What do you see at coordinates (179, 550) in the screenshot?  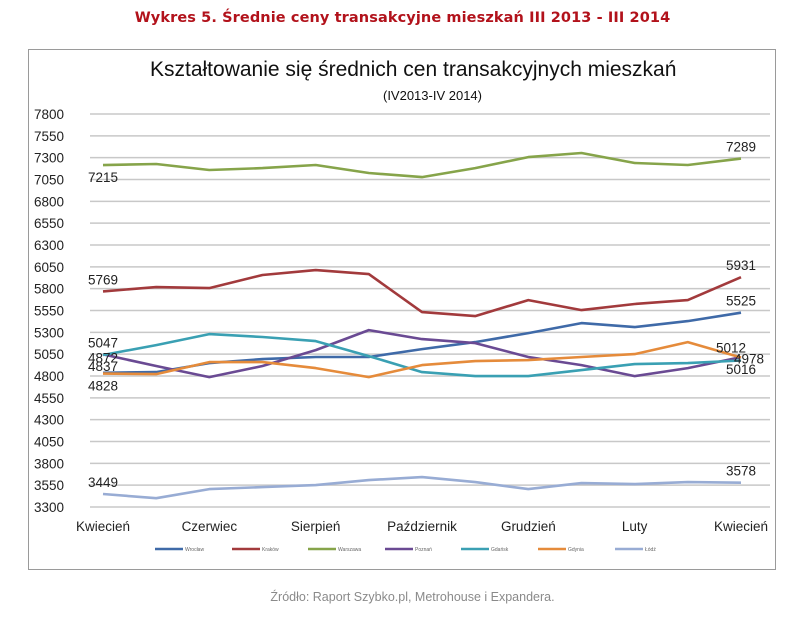 I see `legend-item: Wrocław` at bounding box center [179, 550].